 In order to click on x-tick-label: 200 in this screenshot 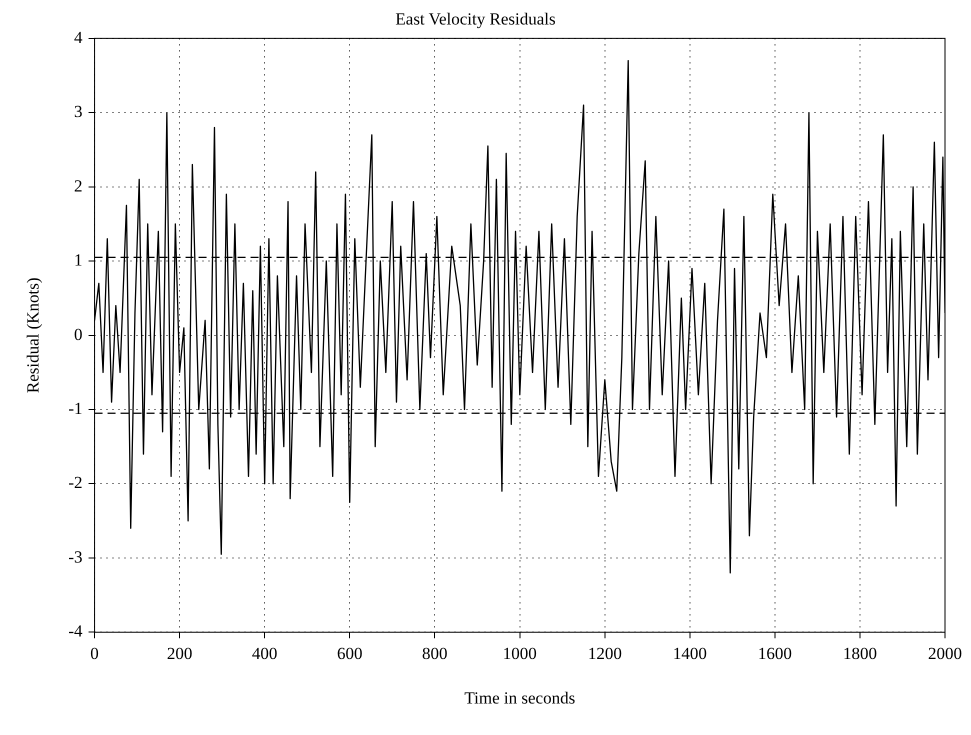, I will do `click(179, 653)`.